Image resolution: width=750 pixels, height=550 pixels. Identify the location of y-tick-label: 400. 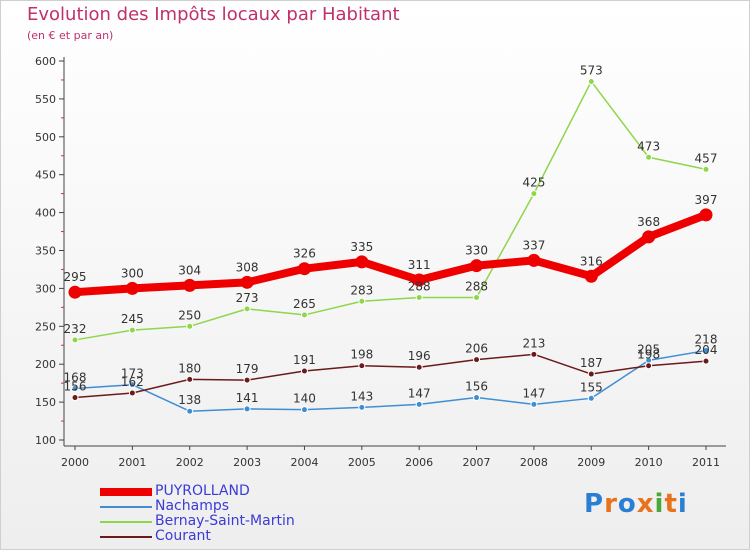
(45, 213).